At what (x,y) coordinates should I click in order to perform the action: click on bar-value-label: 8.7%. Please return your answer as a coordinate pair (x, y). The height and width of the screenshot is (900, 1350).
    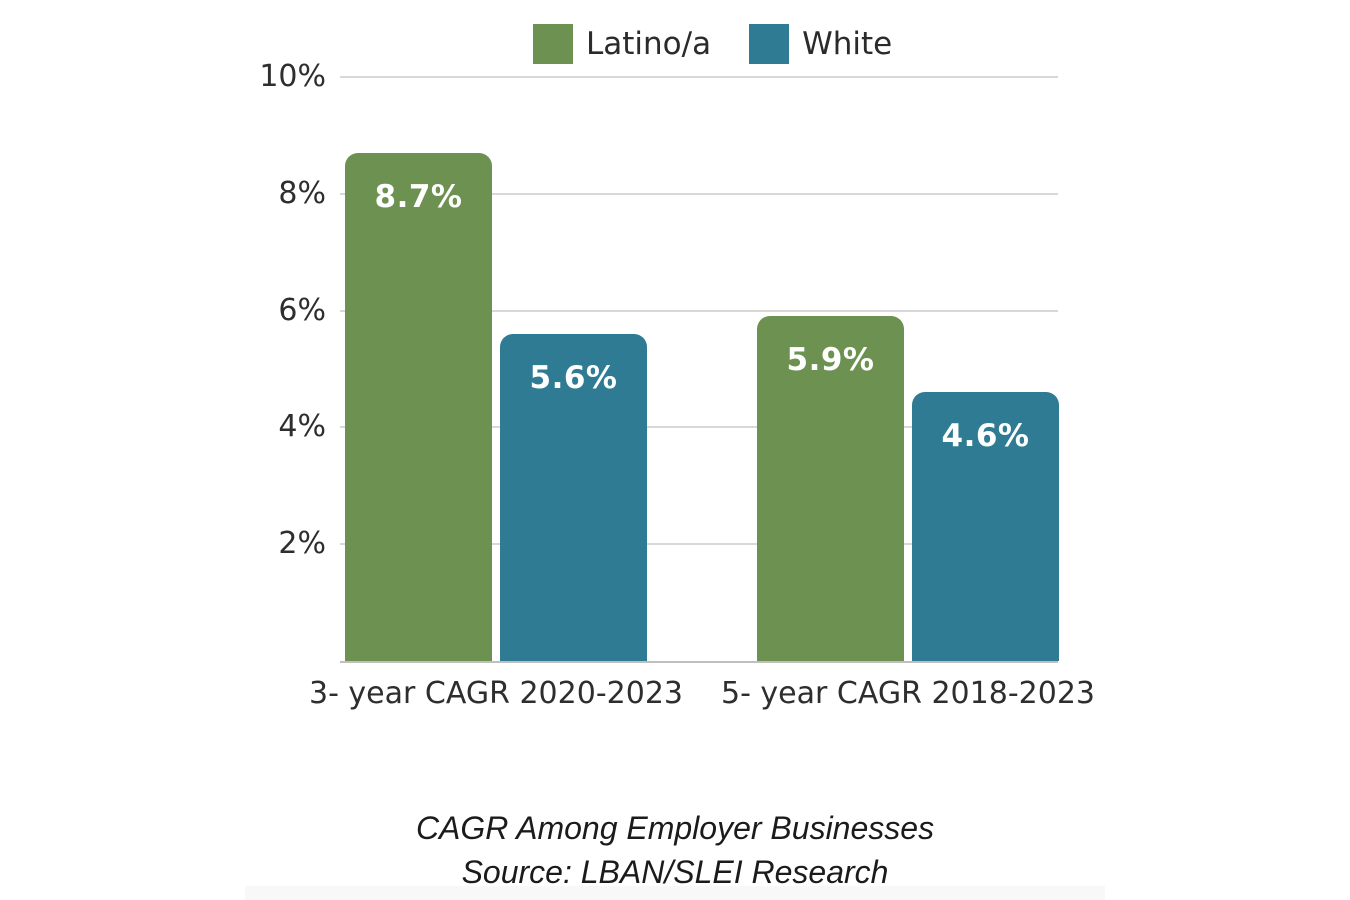
    Looking at the image, I should click on (418, 197).